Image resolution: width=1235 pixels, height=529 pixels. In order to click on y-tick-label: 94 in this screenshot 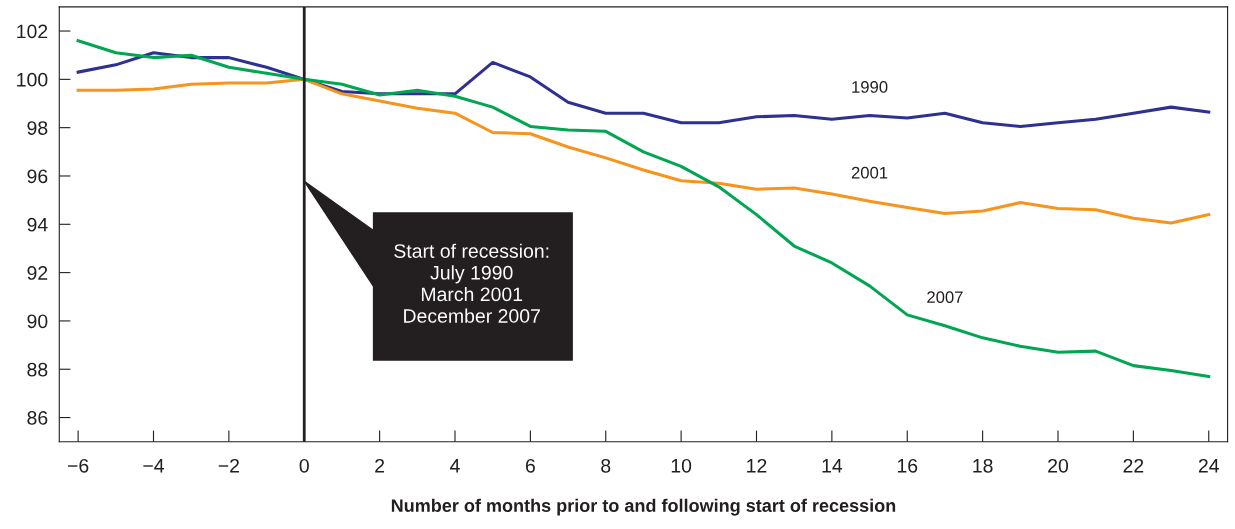, I will do `click(37, 224)`.